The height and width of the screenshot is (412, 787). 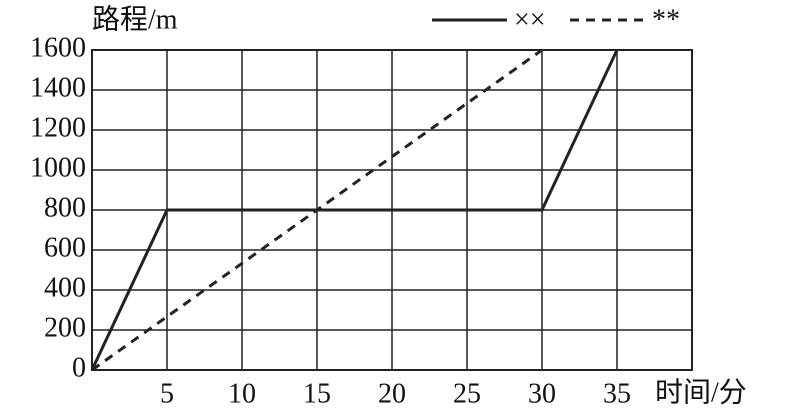 What do you see at coordinates (58, 87) in the screenshot?
I see `y-tick-label: 1400` at bounding box center [58, 87].